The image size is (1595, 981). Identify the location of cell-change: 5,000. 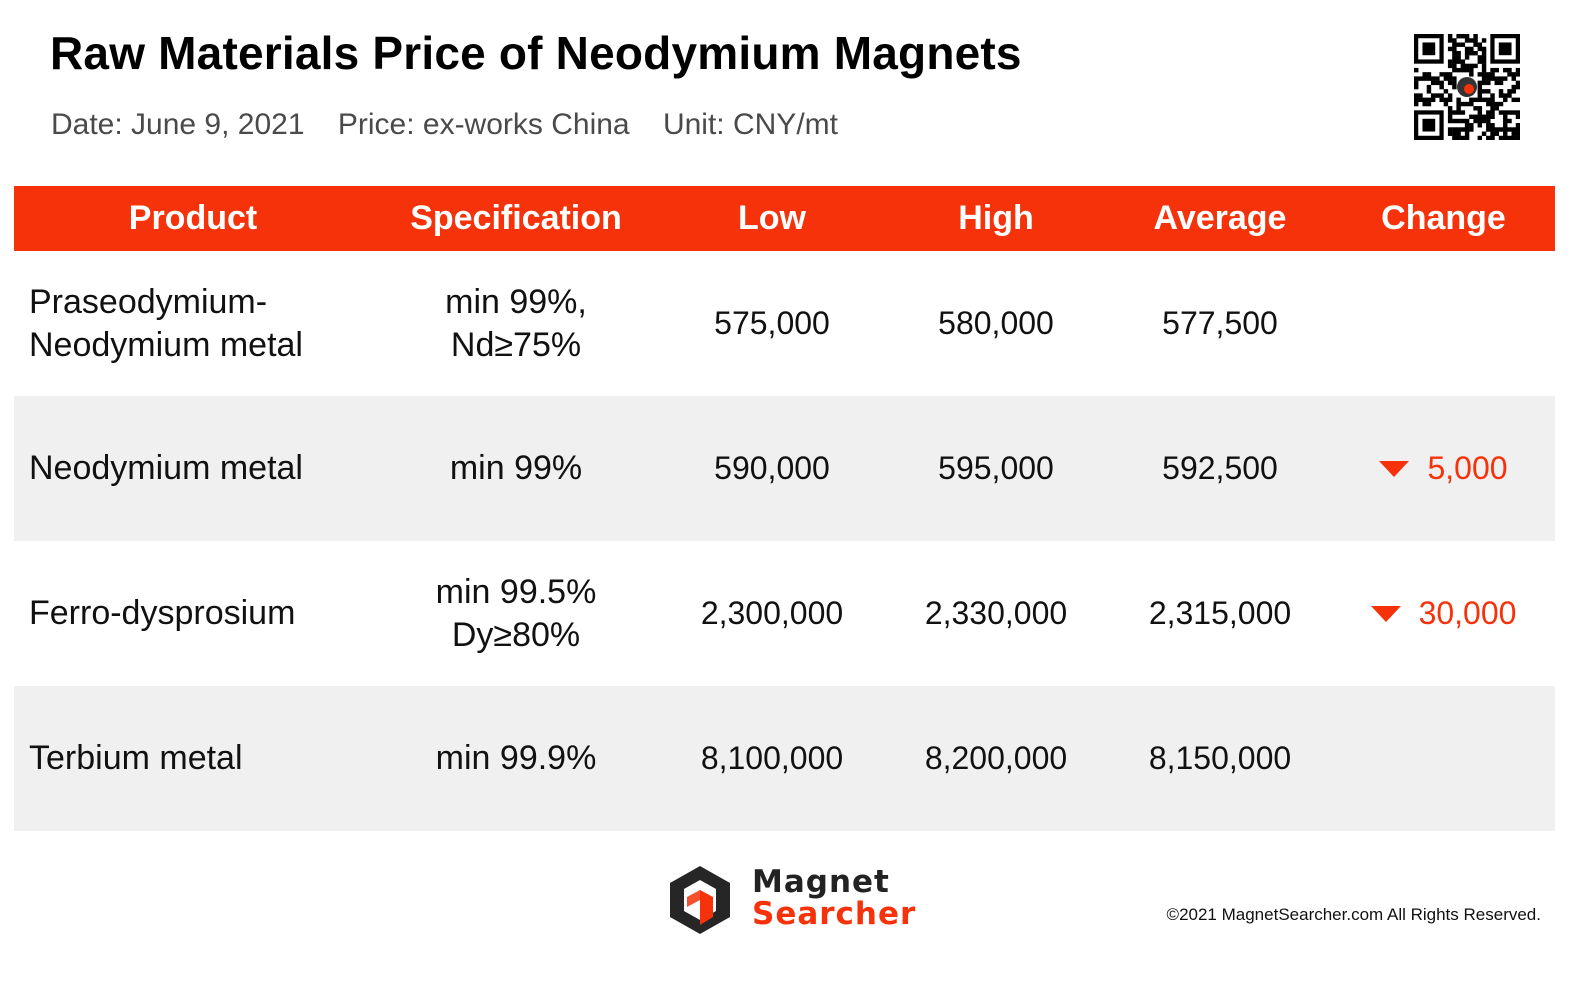
(1443, 468).